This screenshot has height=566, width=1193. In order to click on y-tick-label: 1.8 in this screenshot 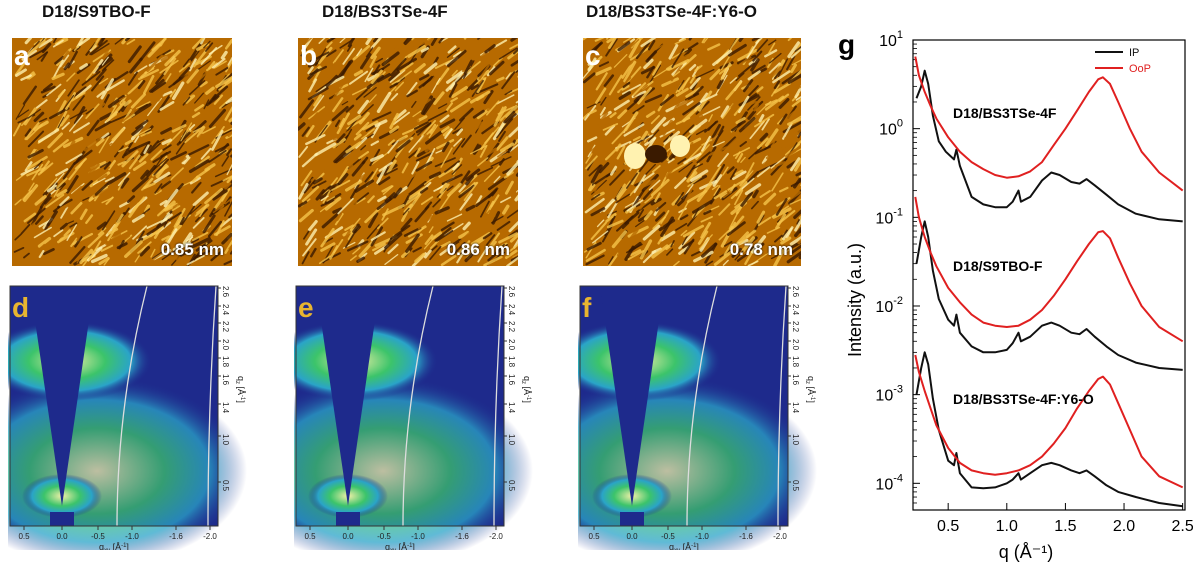, I will do `click(511, 362)`.